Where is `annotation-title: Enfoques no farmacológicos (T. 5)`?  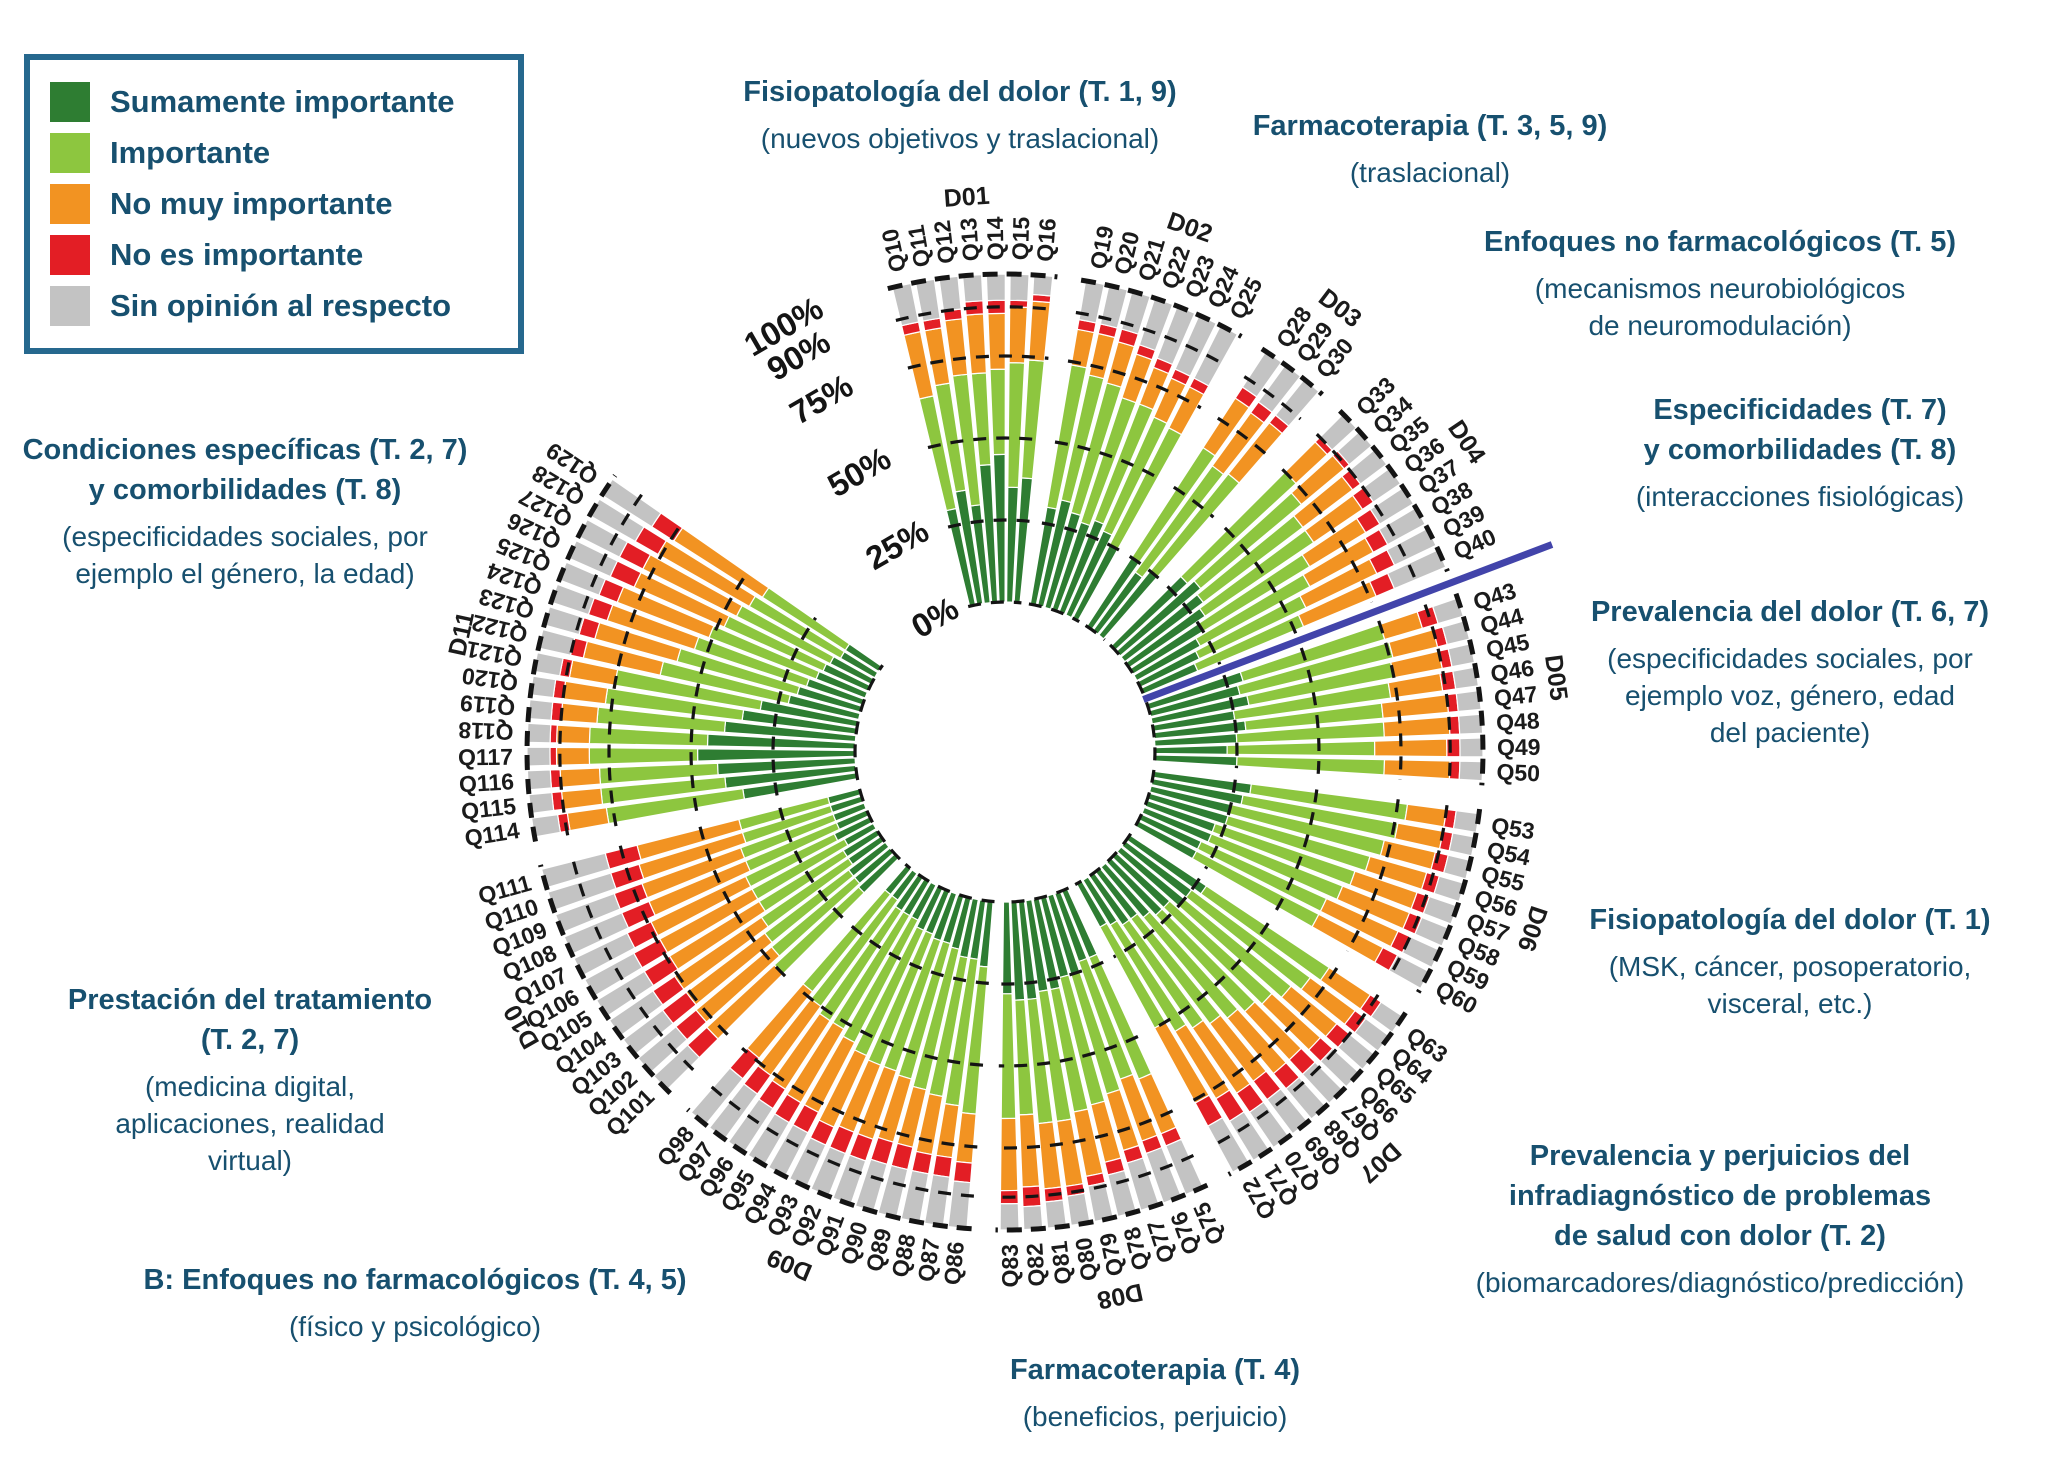 annotation-title: Enfoques no farmacológicos (T. 5) is located at coordinates (1720, 242).